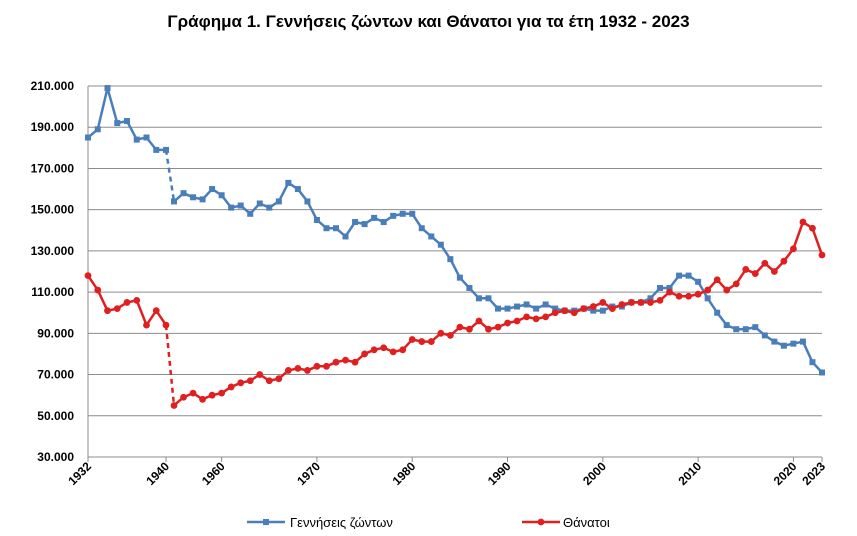 Image resolution: width=857 pixels, height=536 pixels. I want to click on y-tick-label: 150.000, so click(53, 210).